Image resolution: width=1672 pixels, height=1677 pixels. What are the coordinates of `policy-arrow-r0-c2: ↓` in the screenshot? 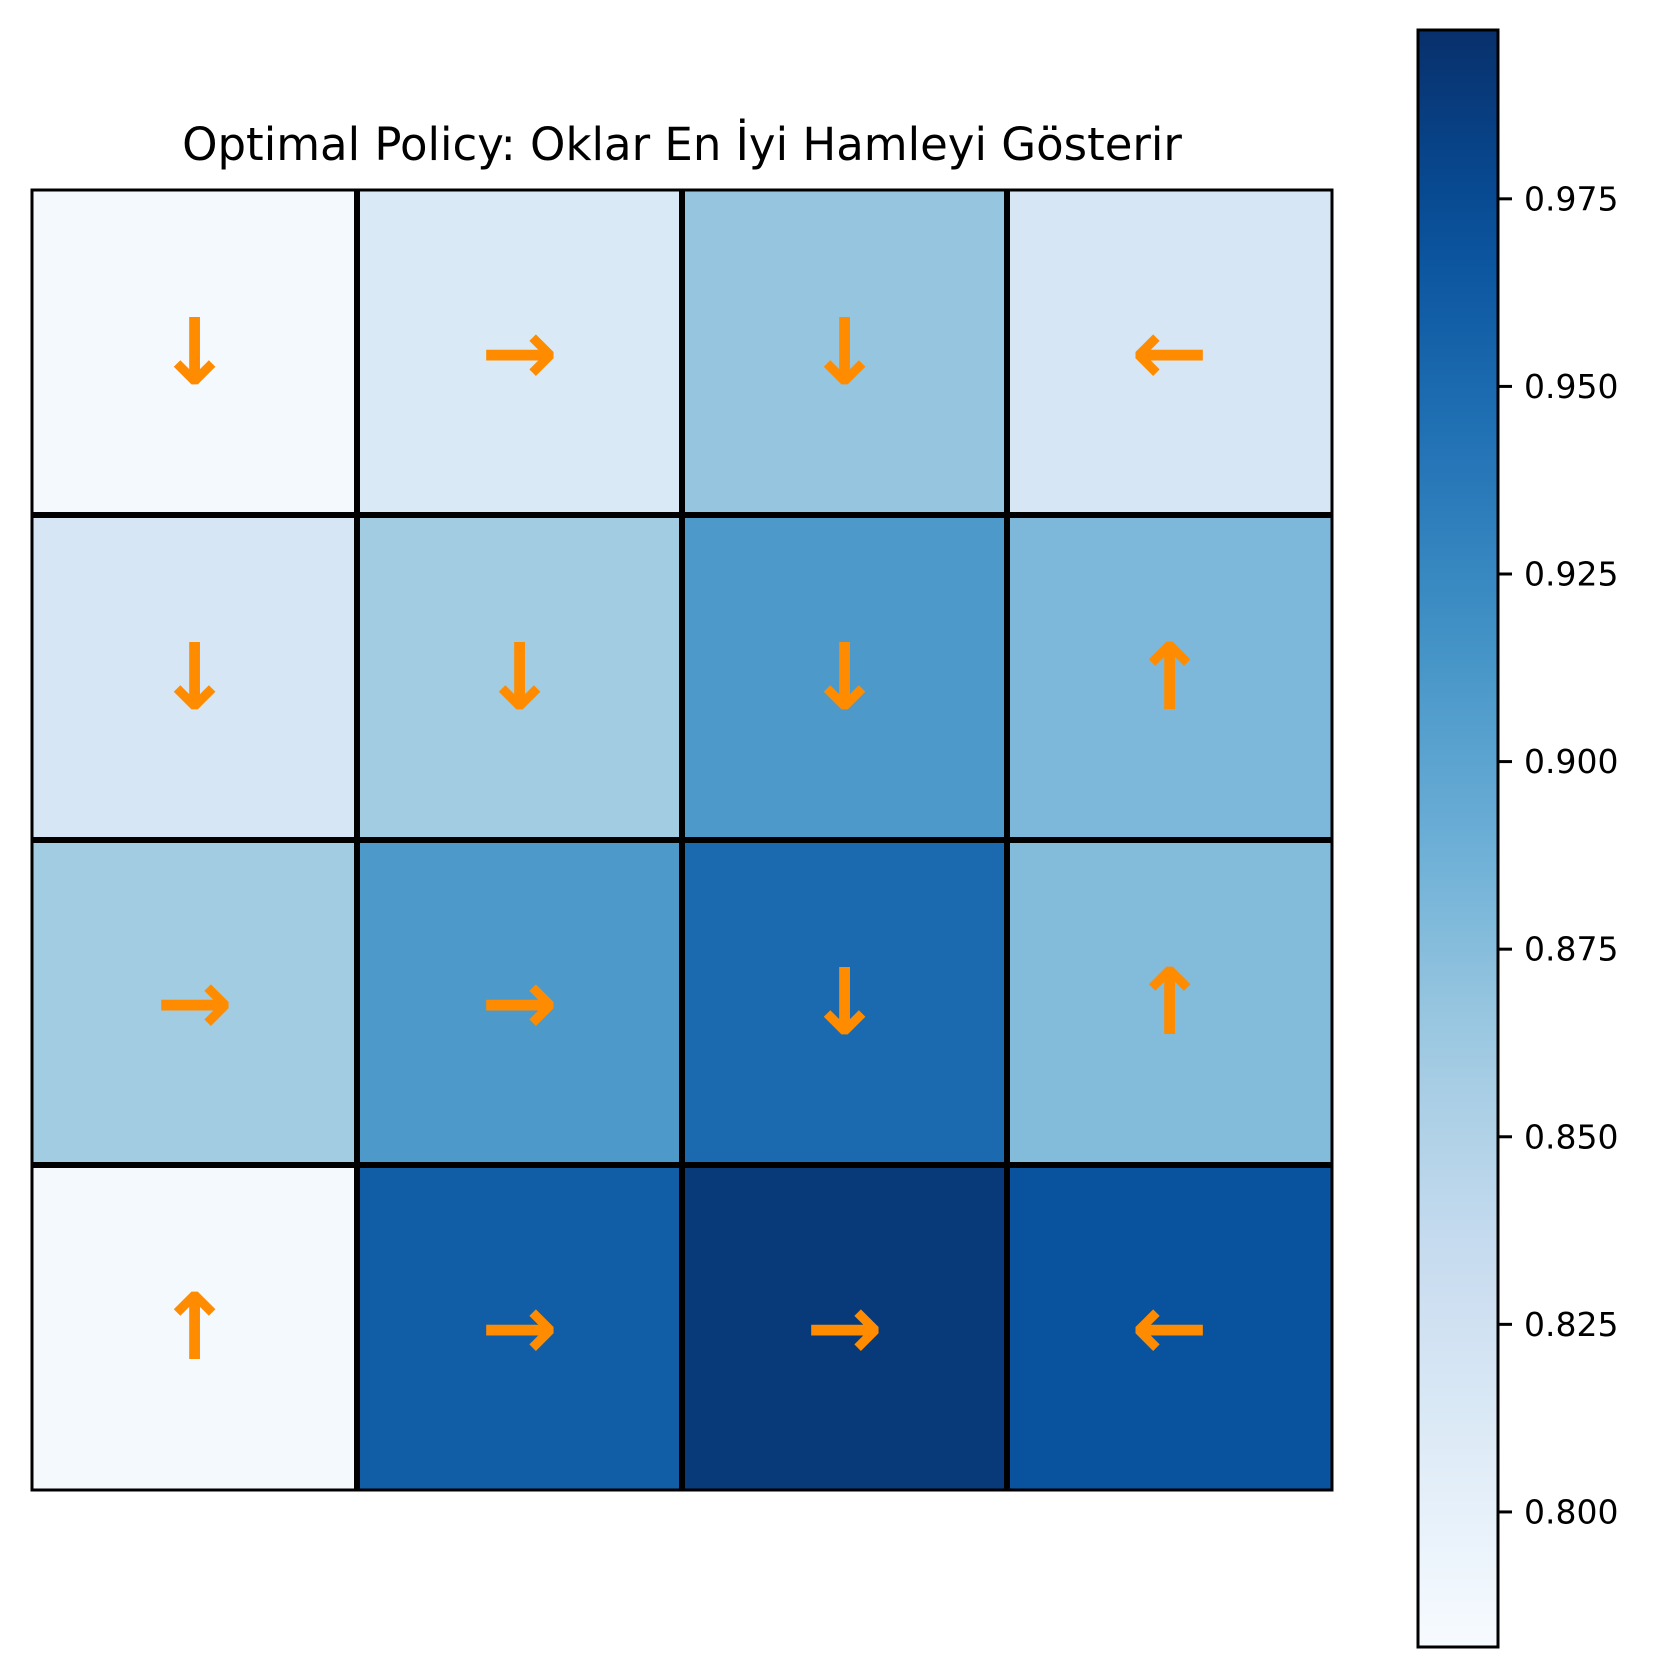 It's located at (844, 352).